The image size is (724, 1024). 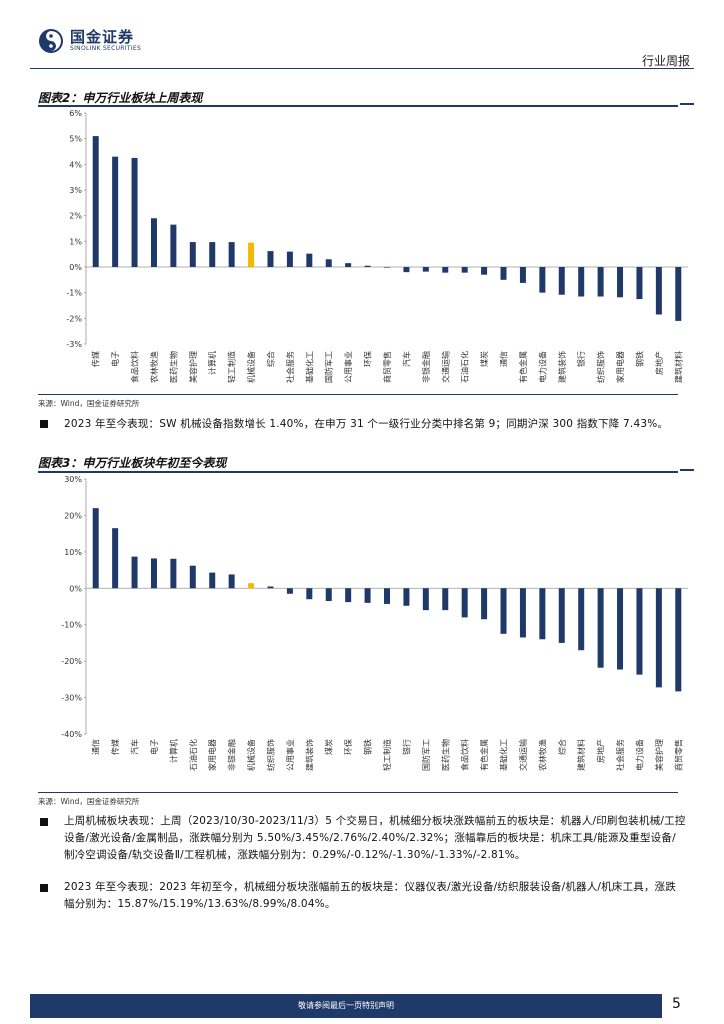 What do you see at coordinates (309, 594) in the screenshot?
I see `bar-建筑装饰` at bounding box center [309, 594].